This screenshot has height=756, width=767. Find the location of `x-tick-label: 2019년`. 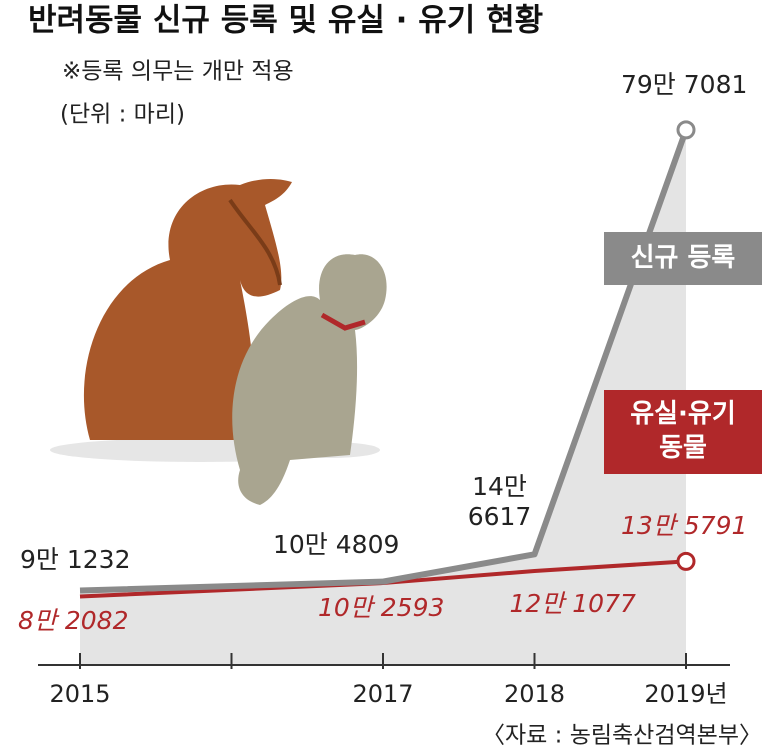

x-tick-label: 2019년 is located at coordinates (685, 694).